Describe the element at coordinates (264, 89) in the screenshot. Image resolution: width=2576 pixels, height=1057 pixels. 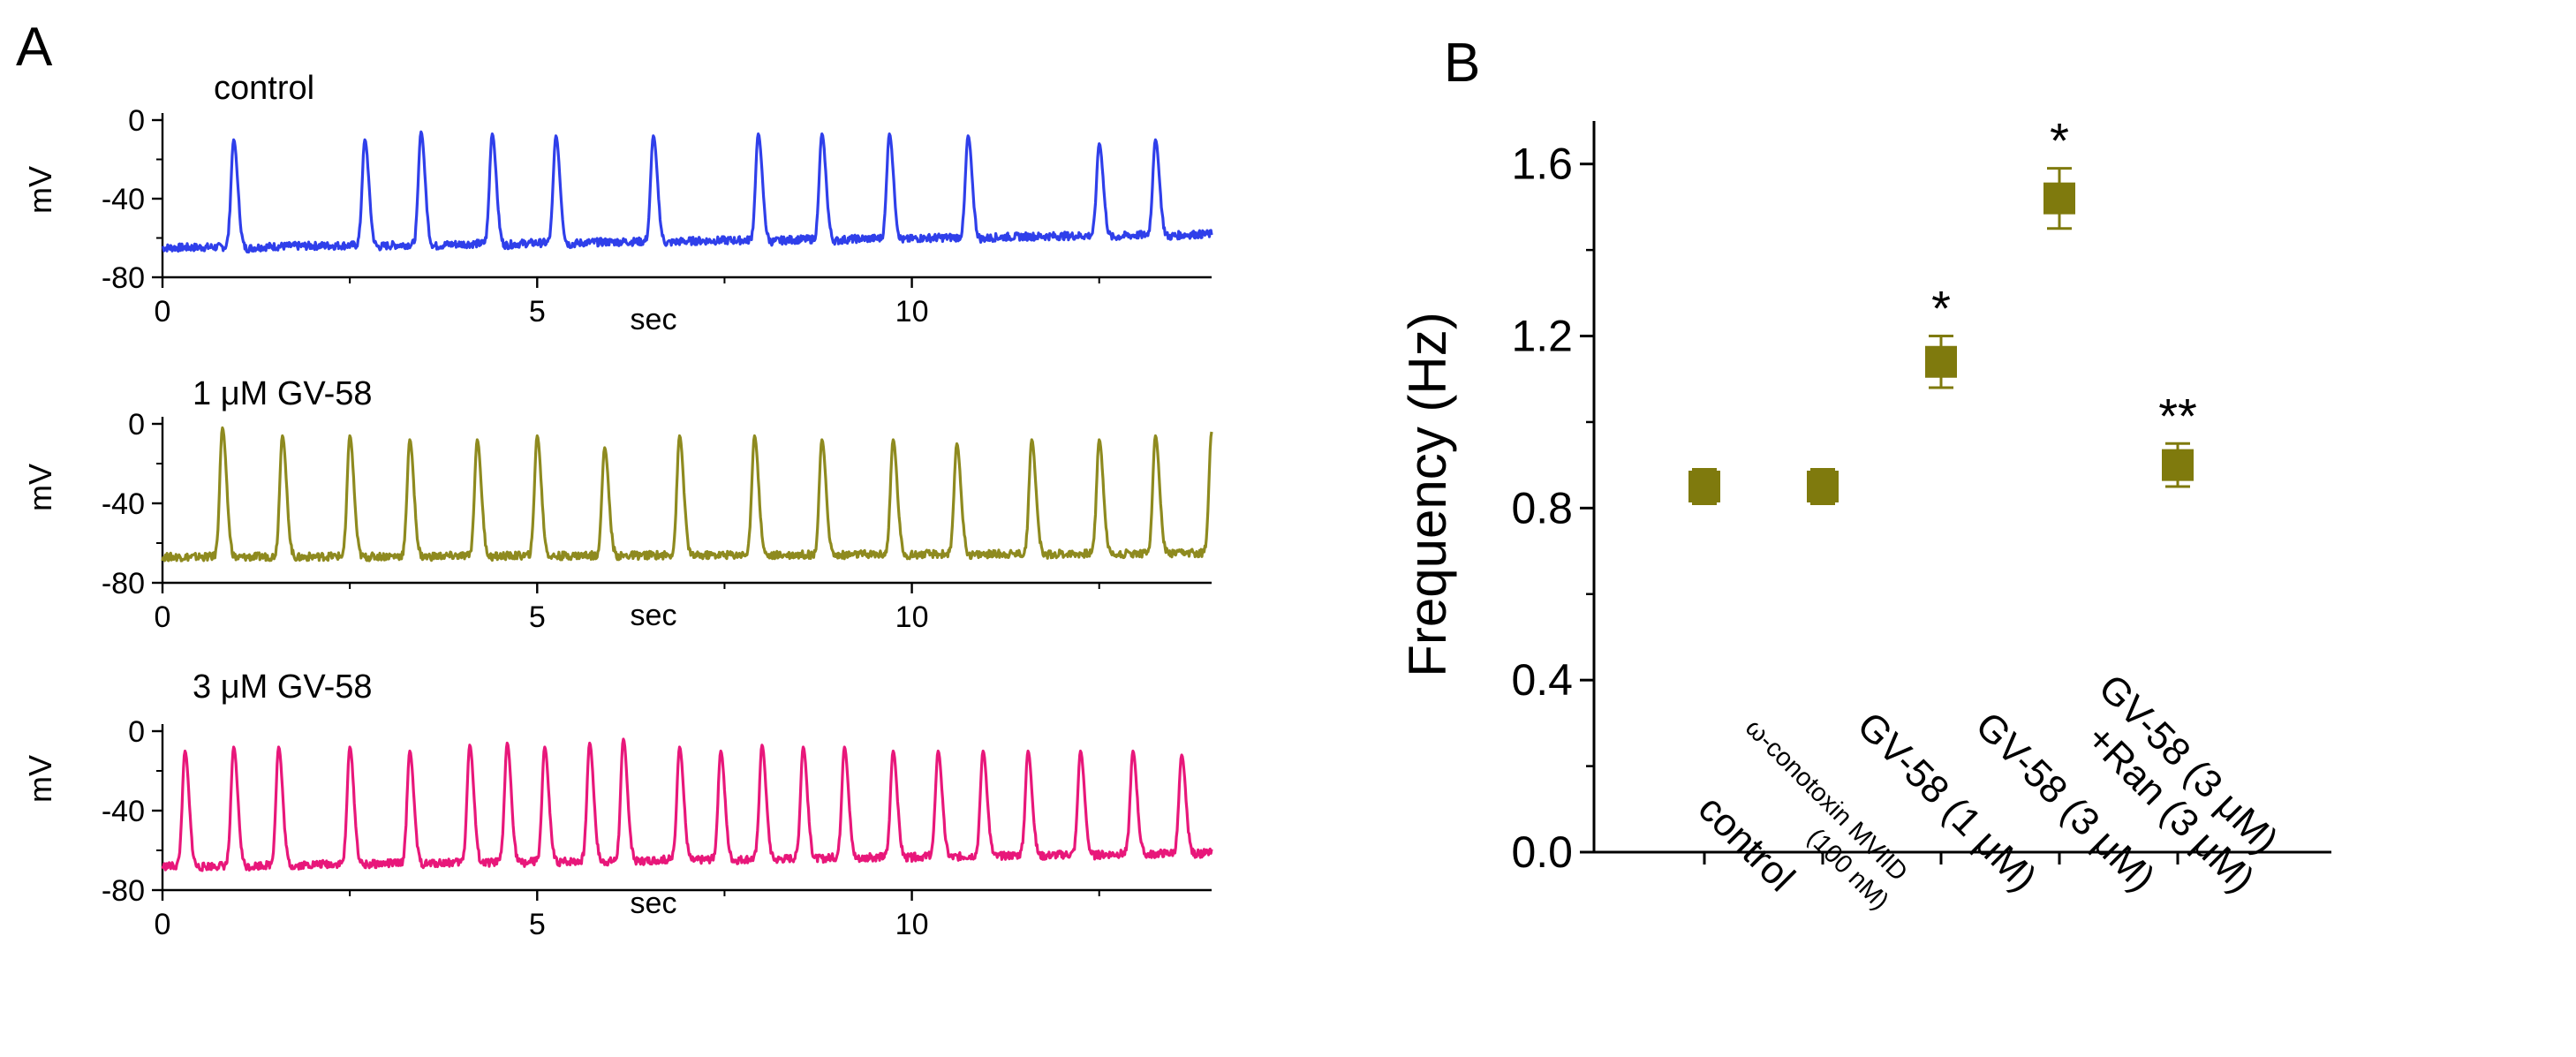
I see `trace-title: control` at that location.